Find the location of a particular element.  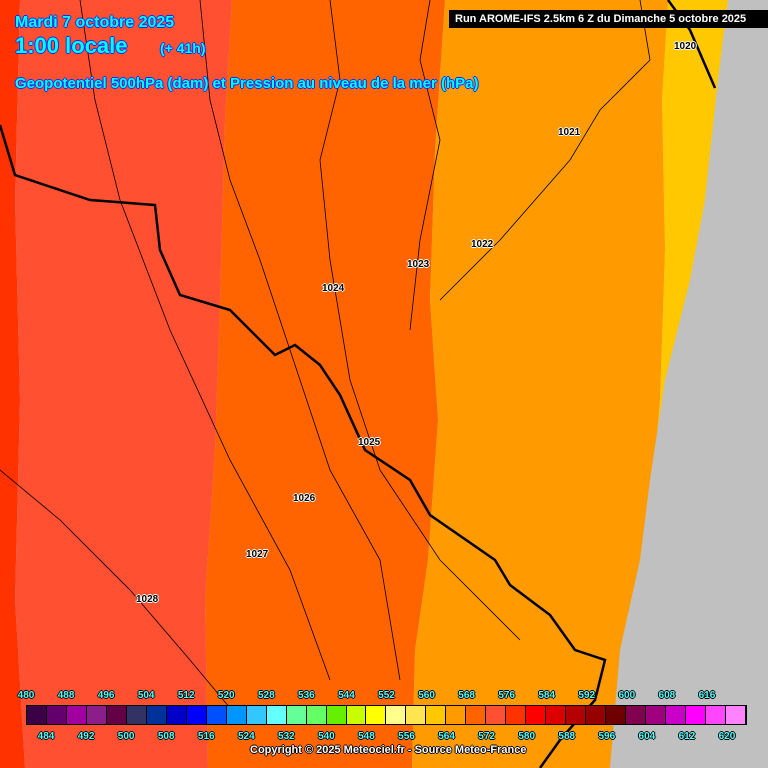

legend-tick: 544 is located at coordinates (346, 695).